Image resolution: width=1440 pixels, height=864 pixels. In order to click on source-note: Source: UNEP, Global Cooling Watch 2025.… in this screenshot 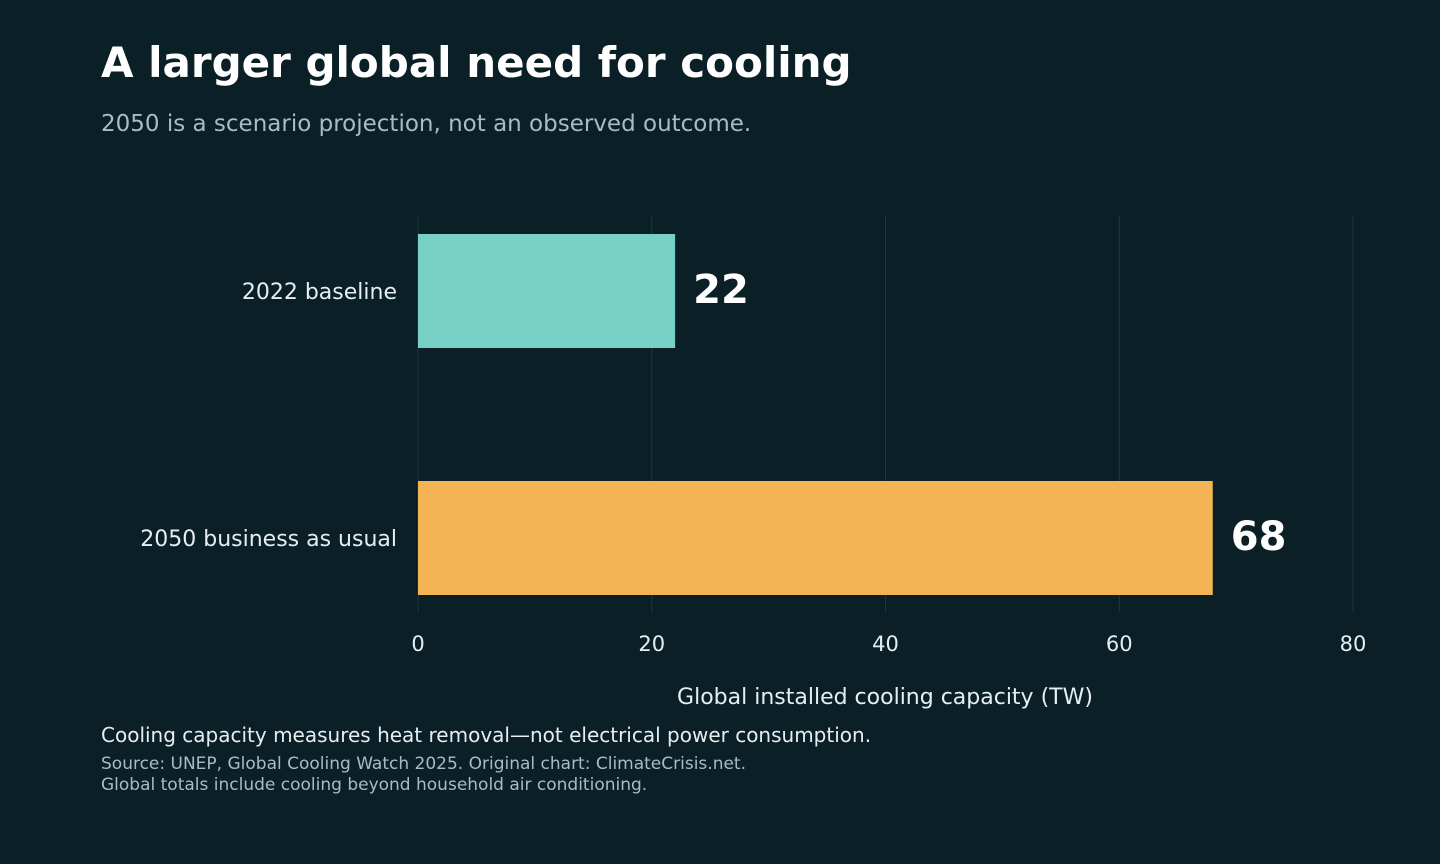, I will do `click(423, 775)`.